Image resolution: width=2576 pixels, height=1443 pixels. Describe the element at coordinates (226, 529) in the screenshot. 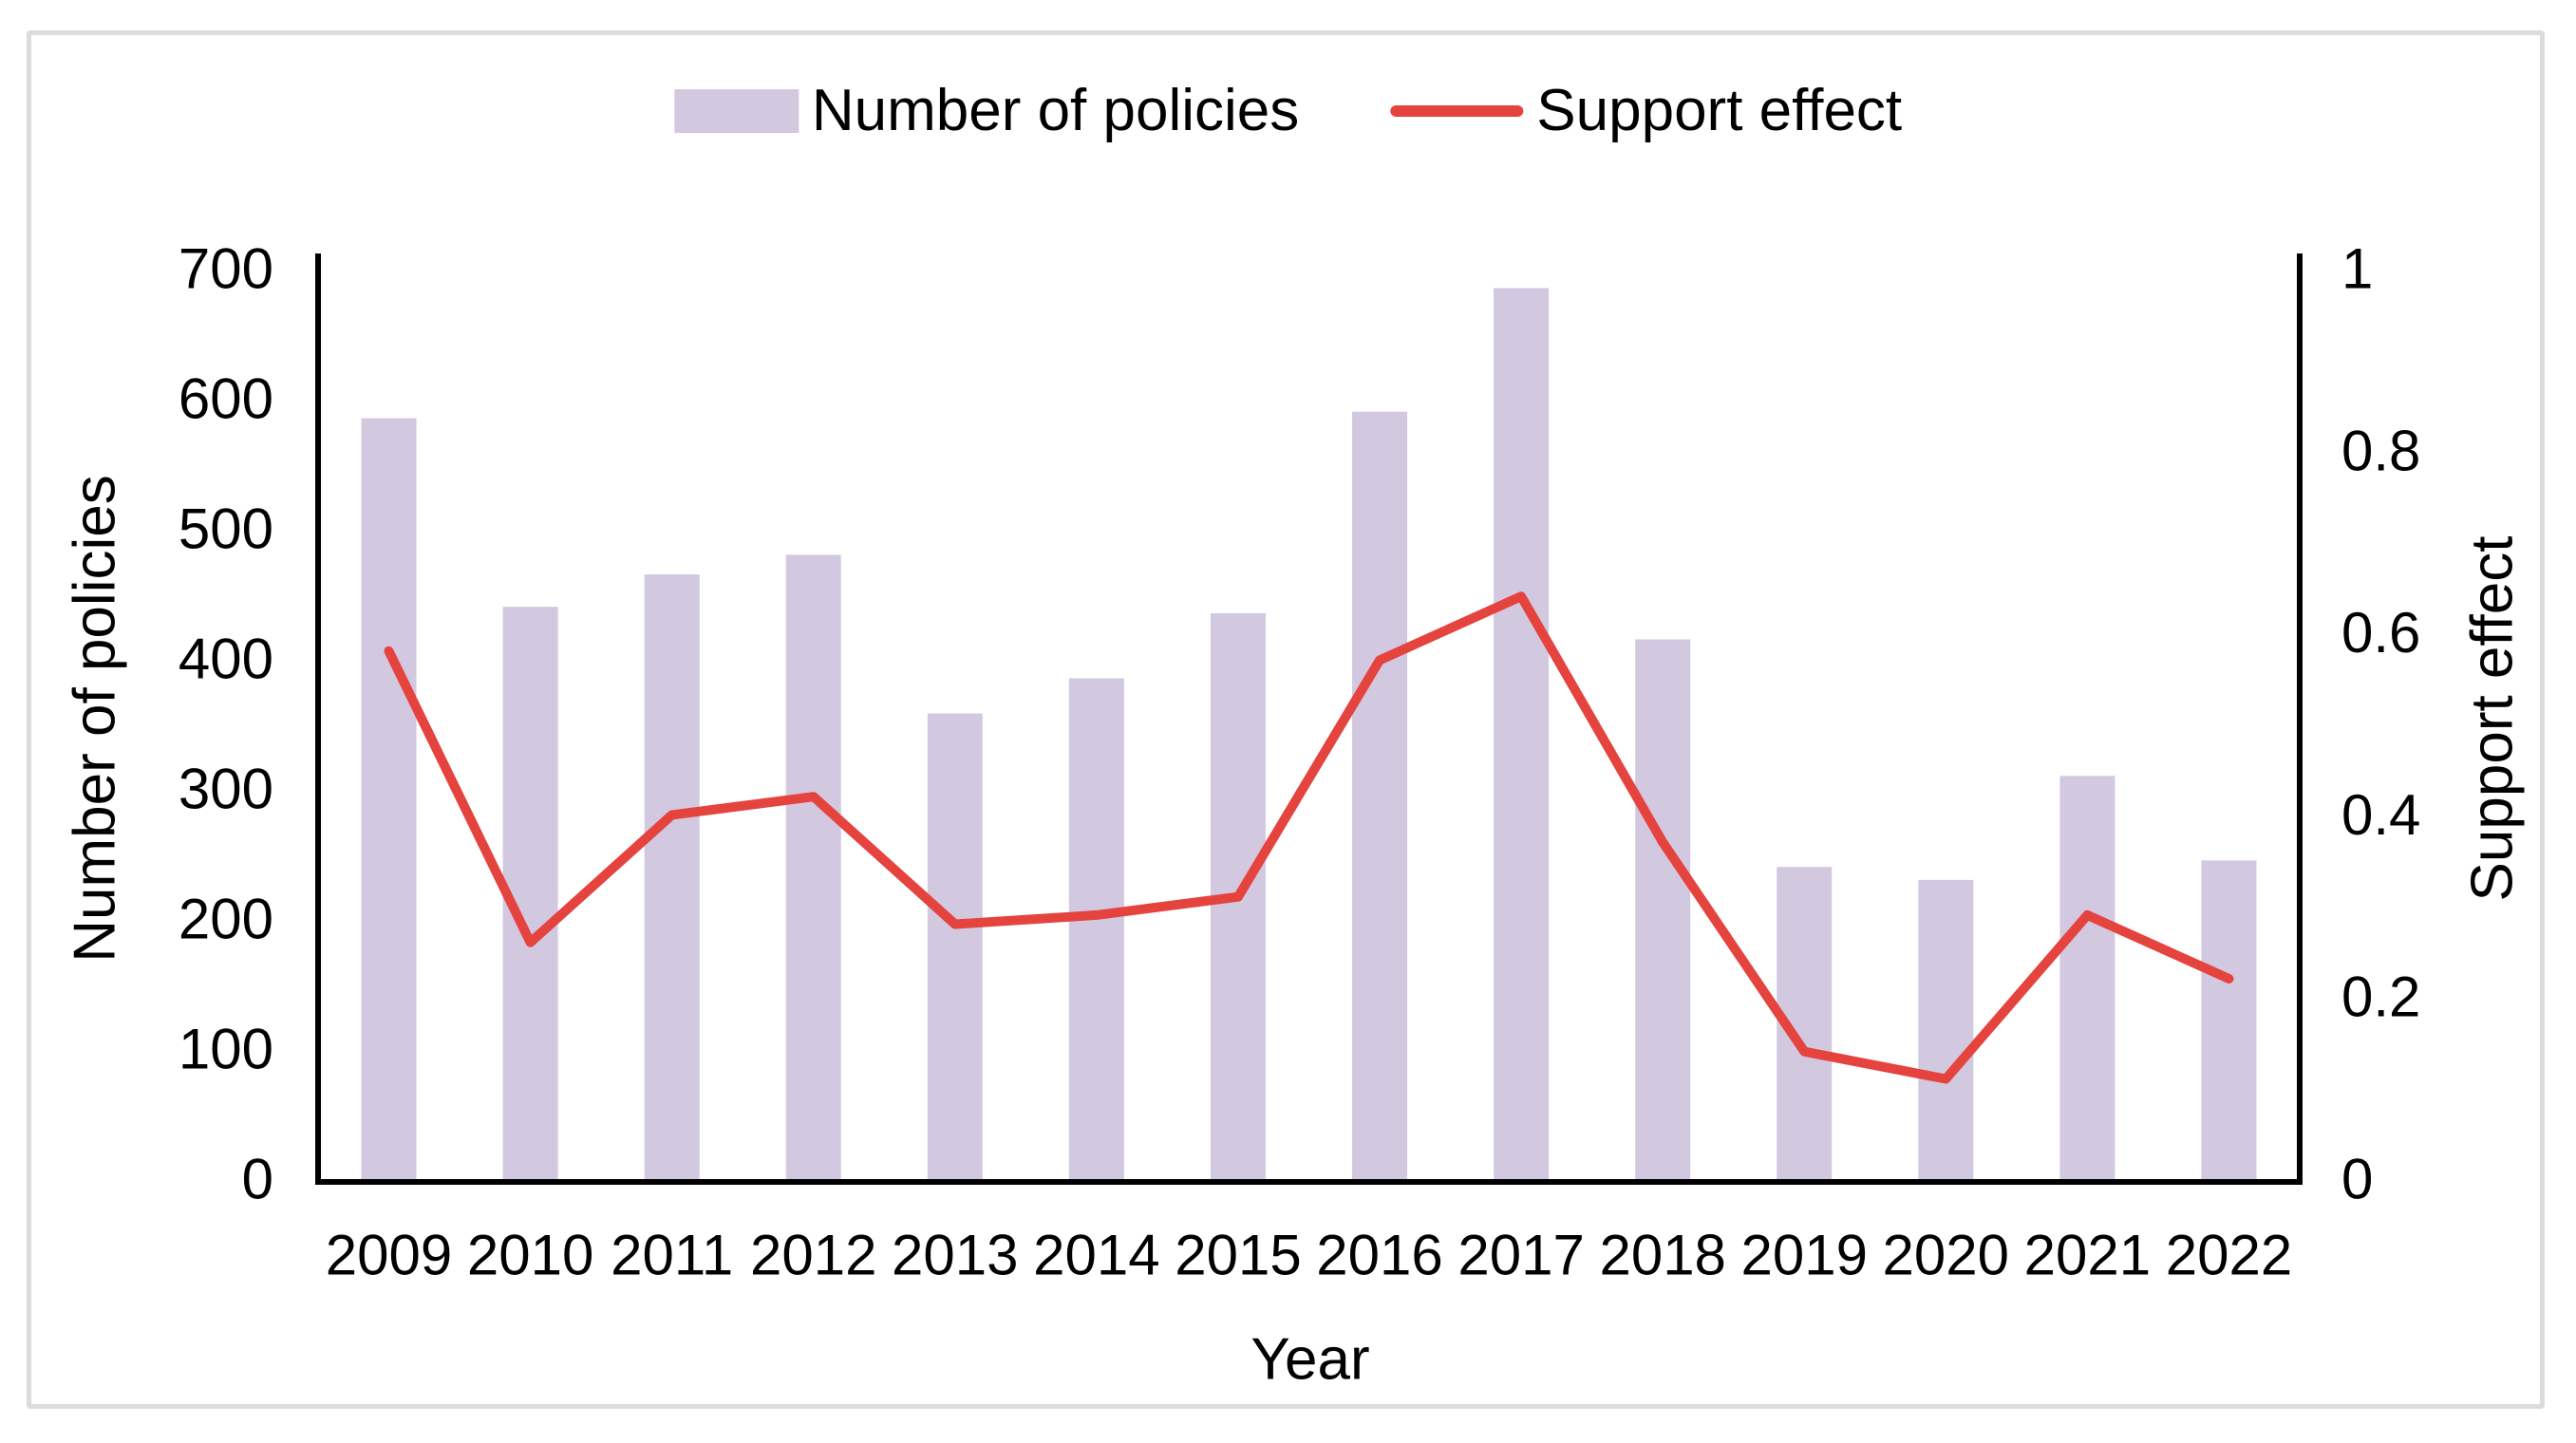

I see `left-tick-label-500: 500` at that location.